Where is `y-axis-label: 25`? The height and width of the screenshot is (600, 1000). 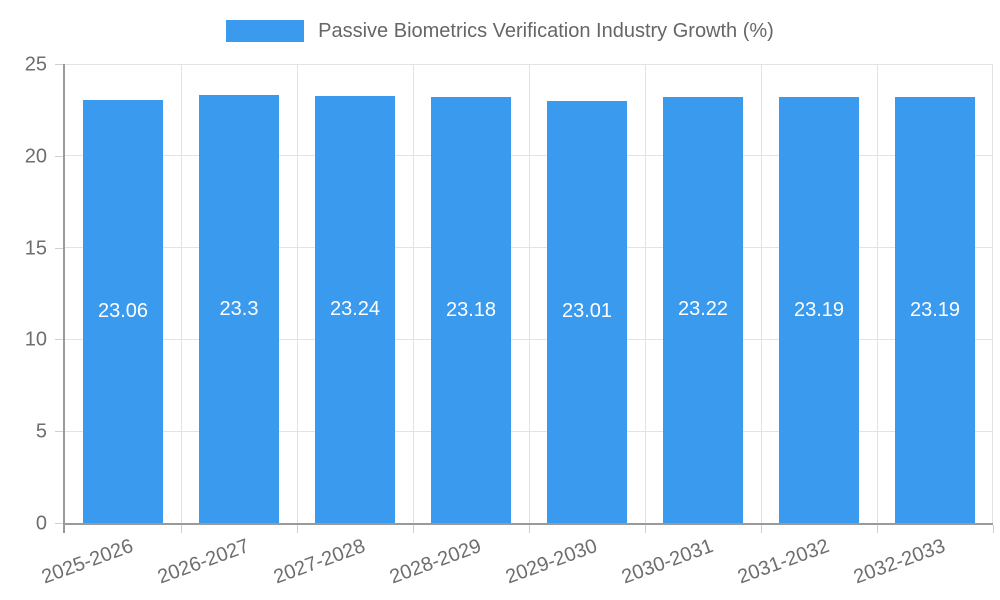
y-axis-label: 25 is located at coordinates (35, 64).